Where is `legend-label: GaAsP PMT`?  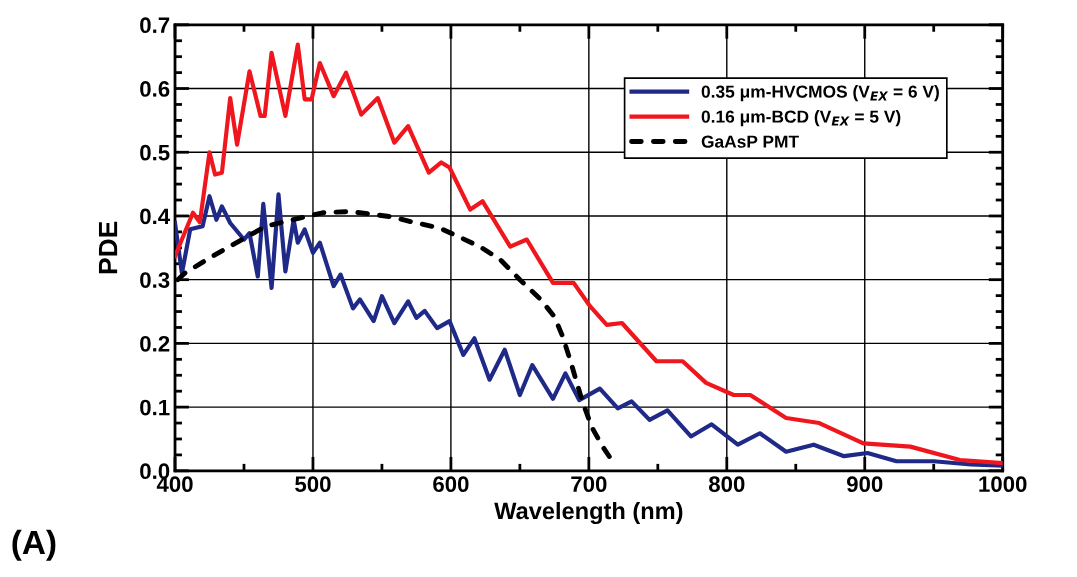 legend-label: GaAsP PMT is located at coordinates (750, 141).